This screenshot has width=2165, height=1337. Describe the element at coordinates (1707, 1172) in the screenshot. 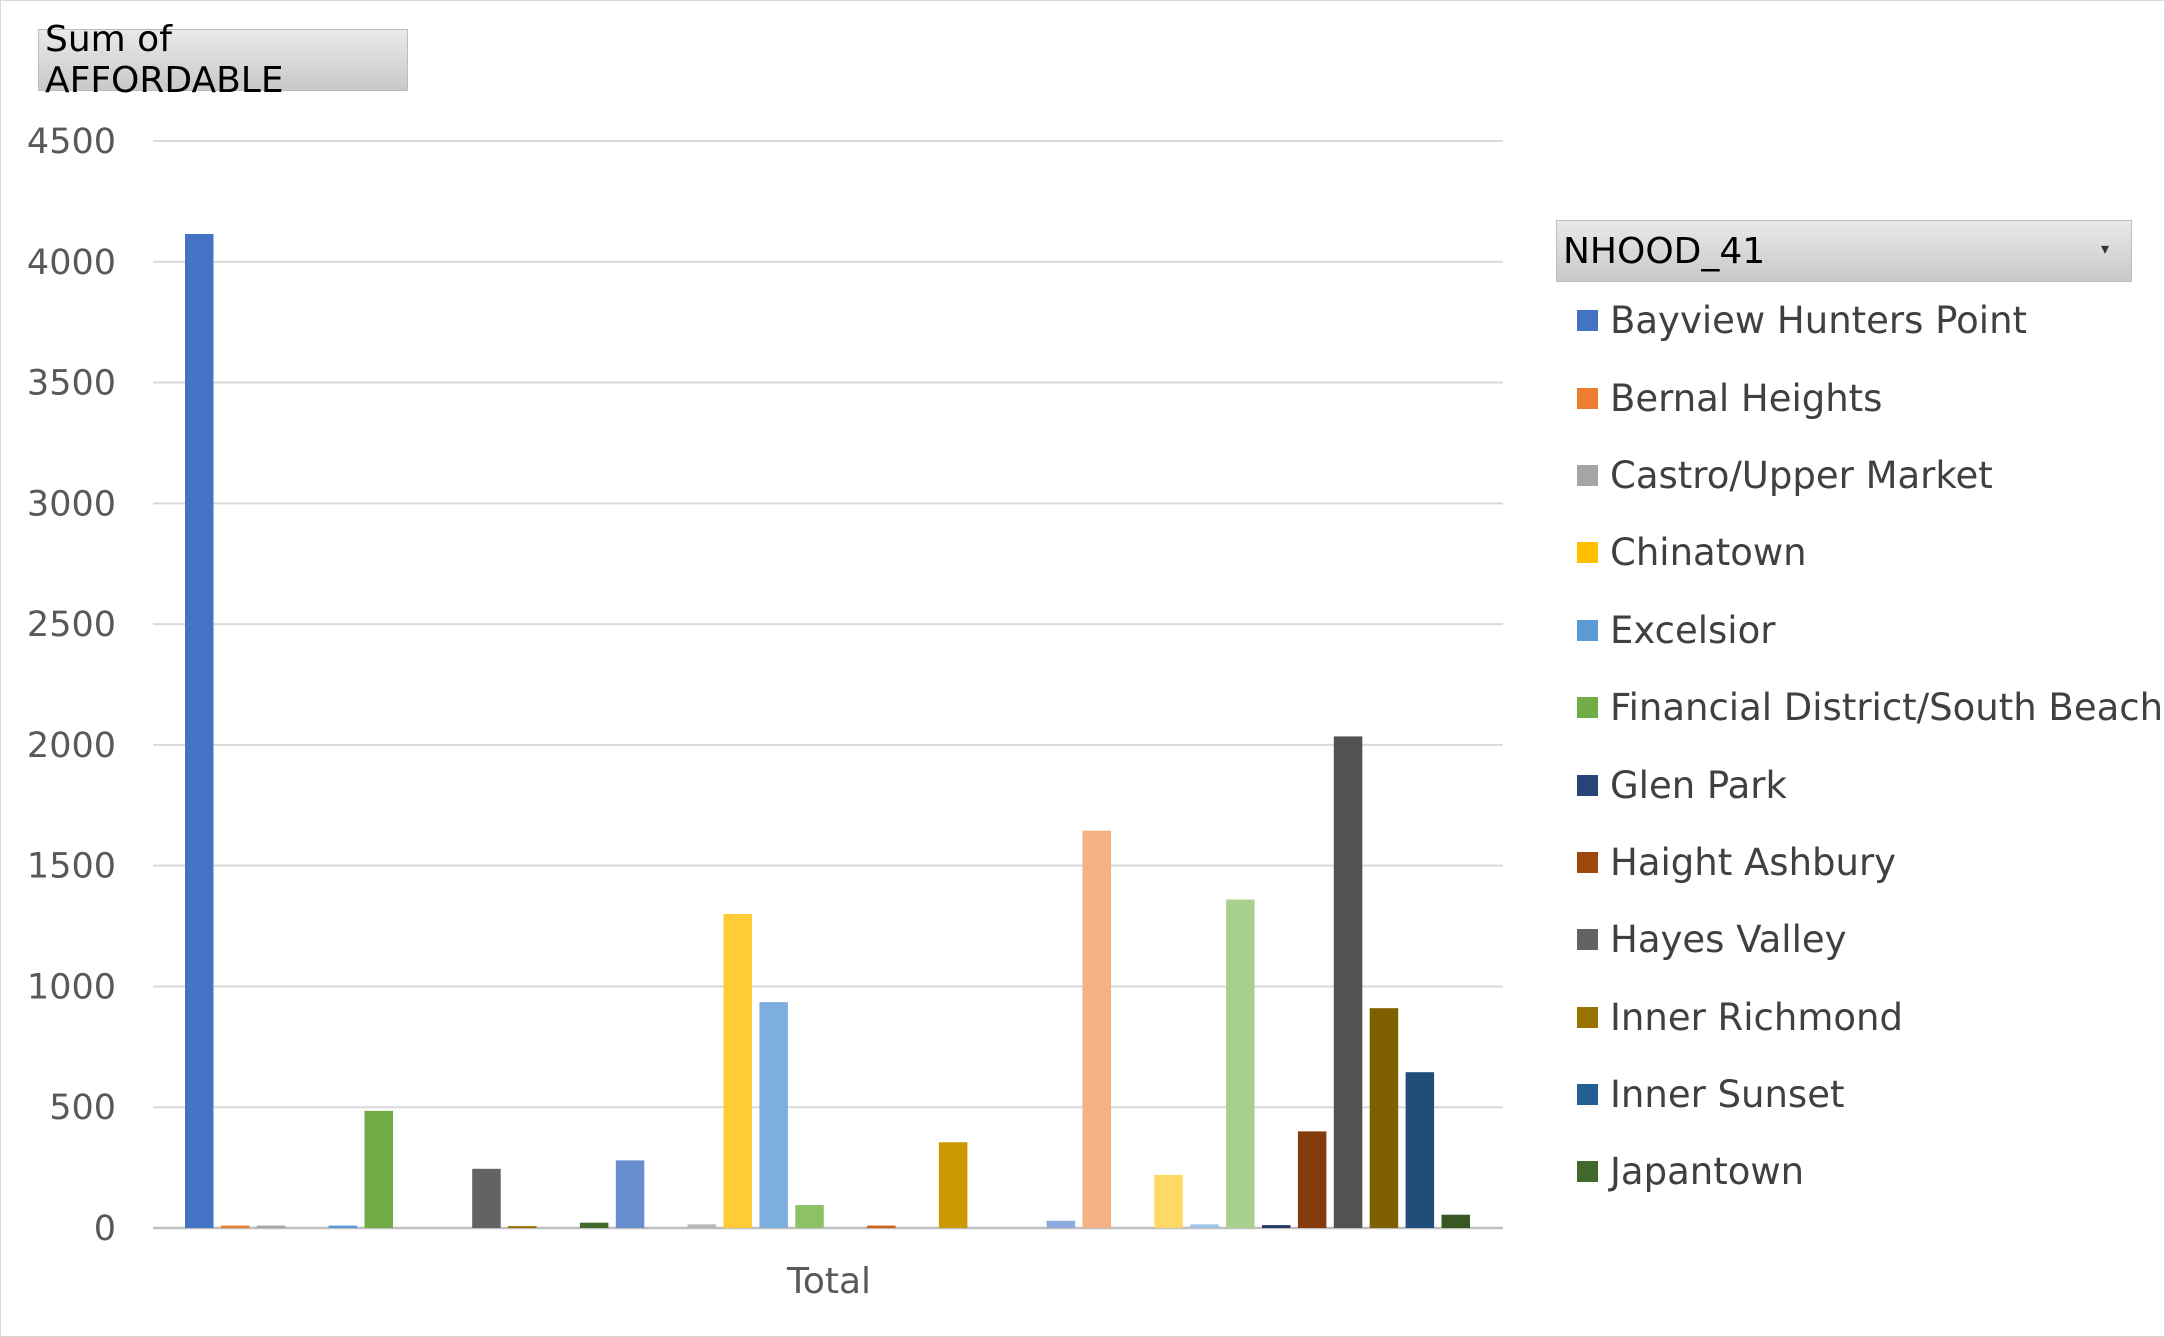

I see `legend-label: Japantown` at that location.